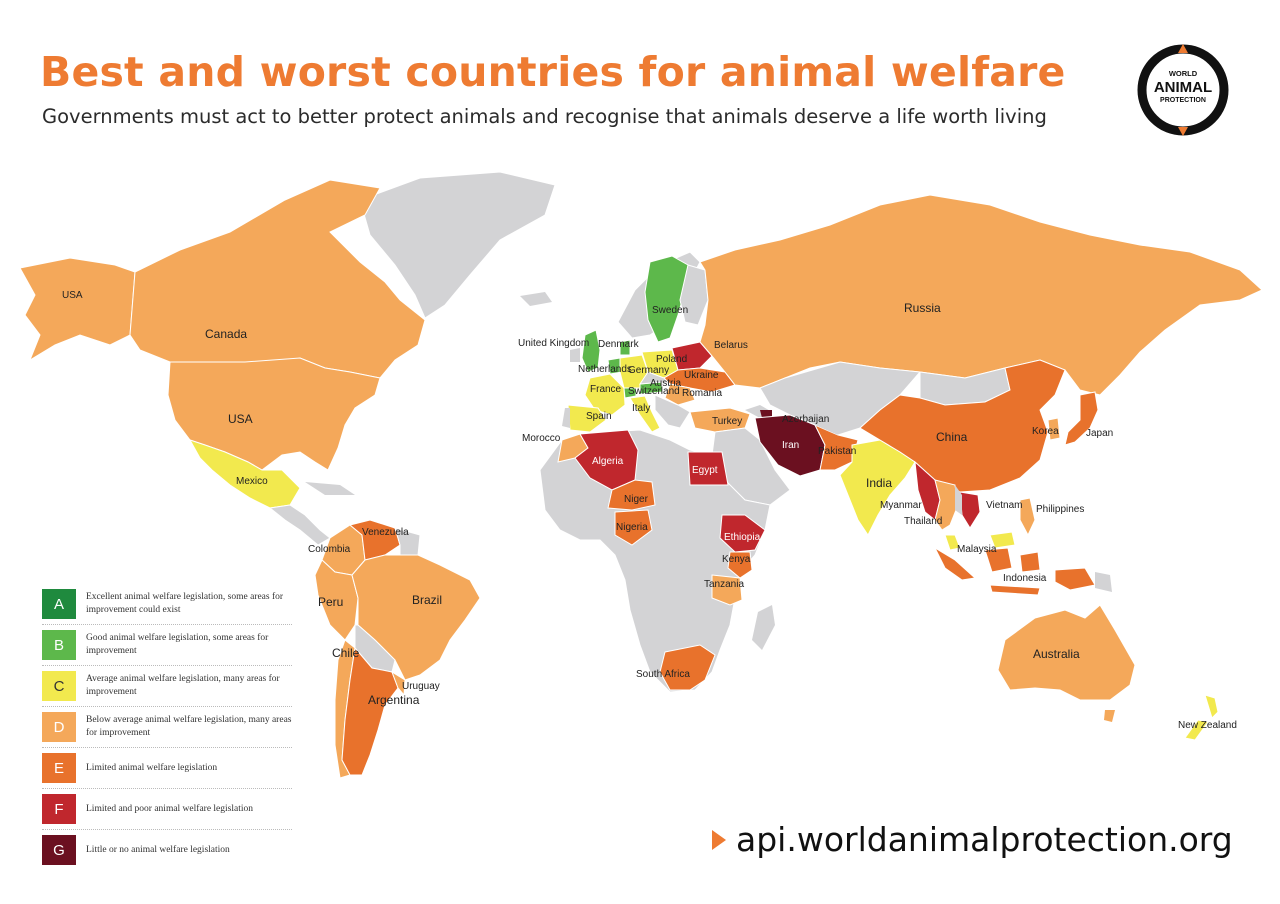 The height and width of the screenshot is (904, 1280). Describe the element at coordinates (158, 849) in the screenshot. I see `legend-description: Little or no animal welfare legislation` at that location.